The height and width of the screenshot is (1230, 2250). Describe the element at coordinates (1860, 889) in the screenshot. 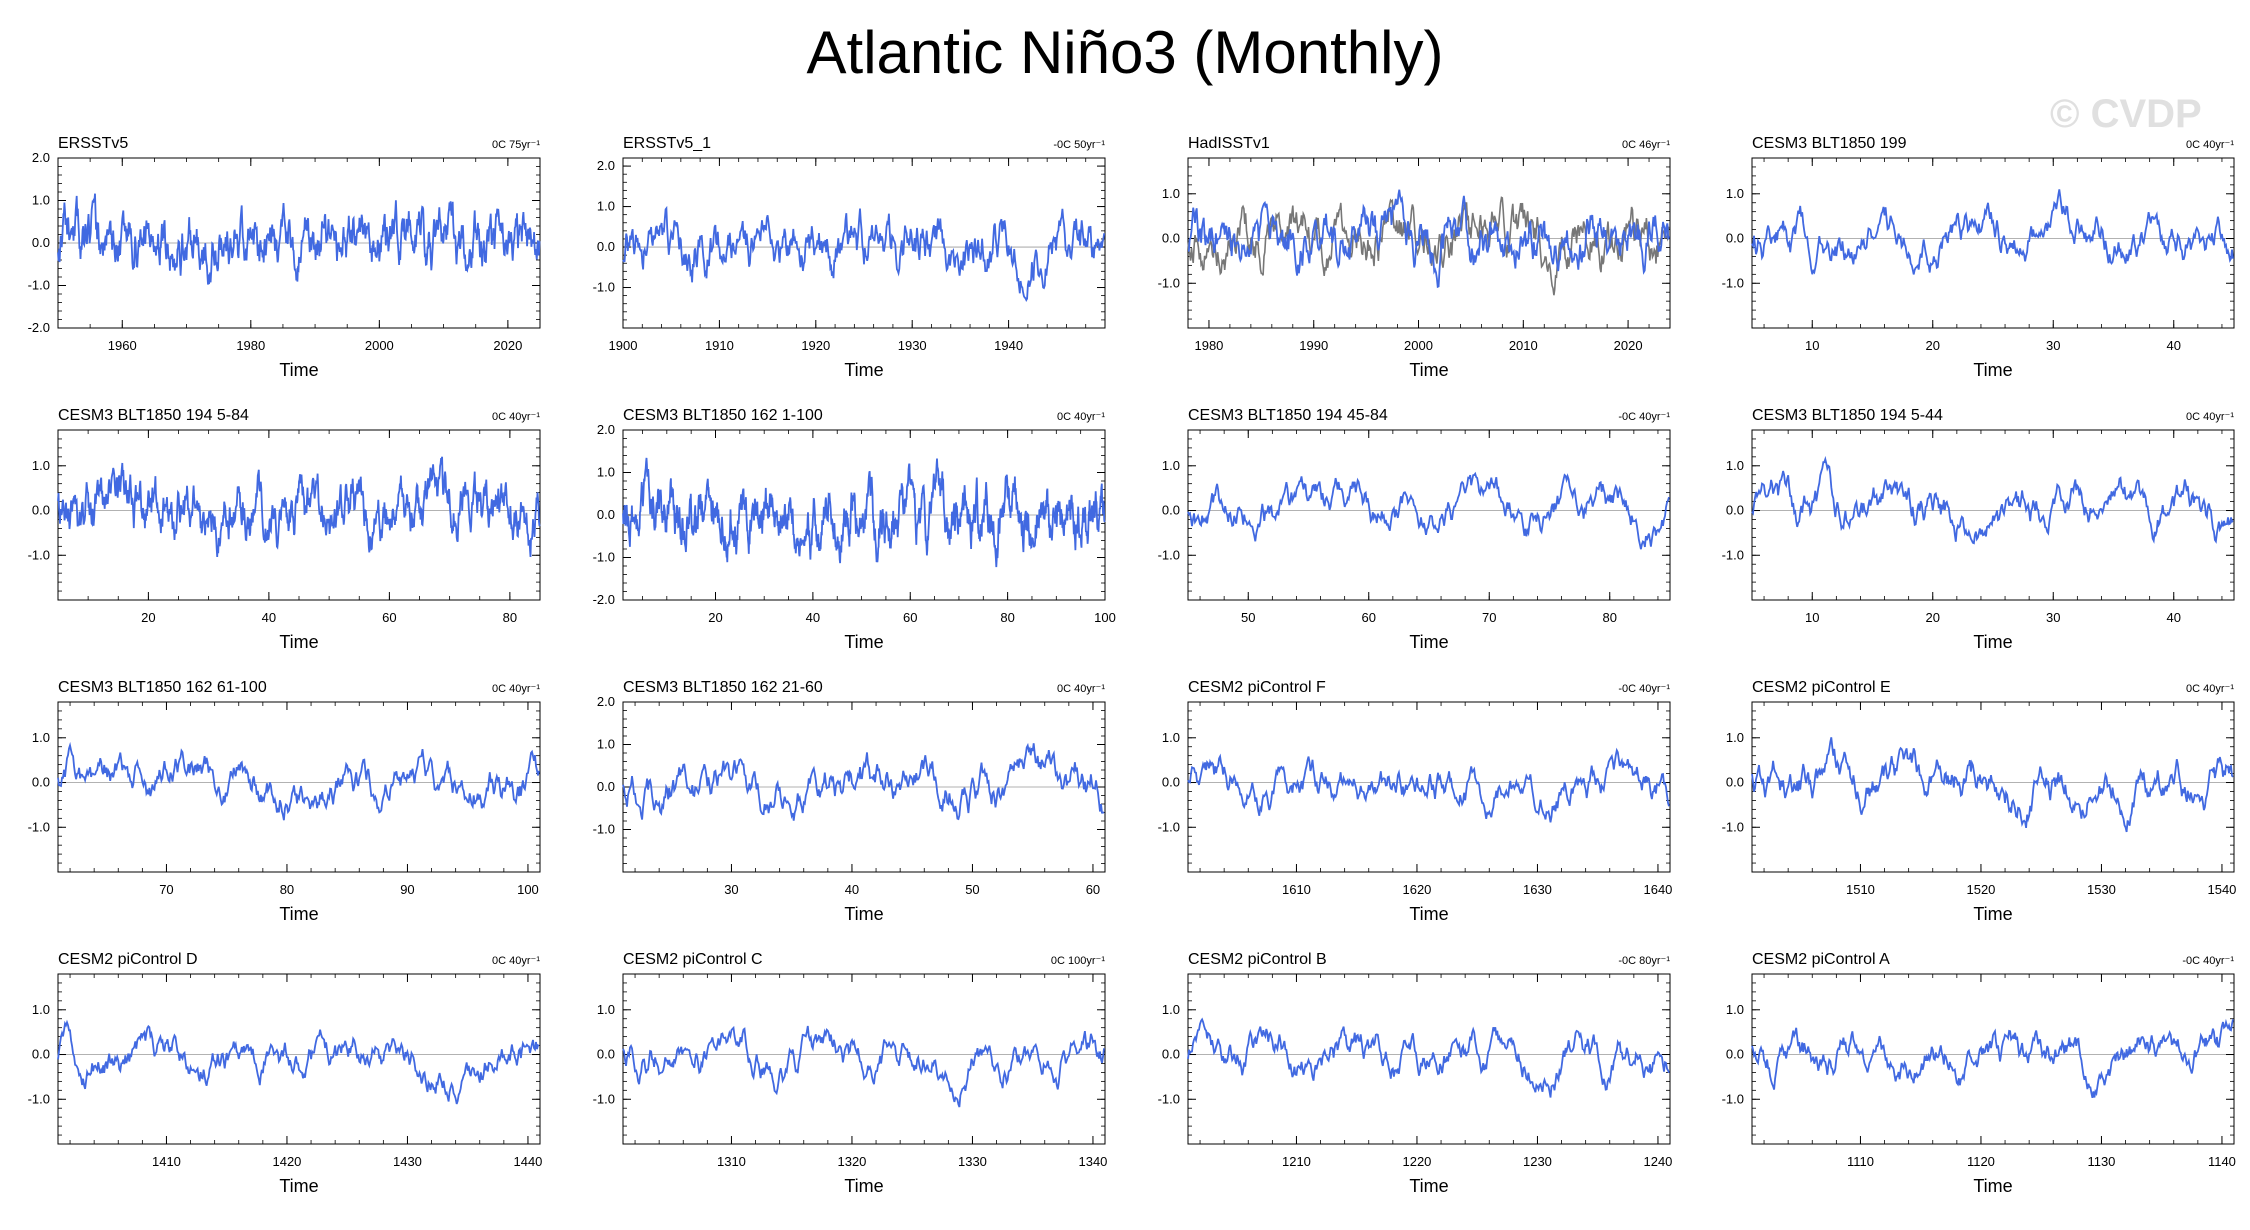

I see `x-tick-label: 1510` at that location.